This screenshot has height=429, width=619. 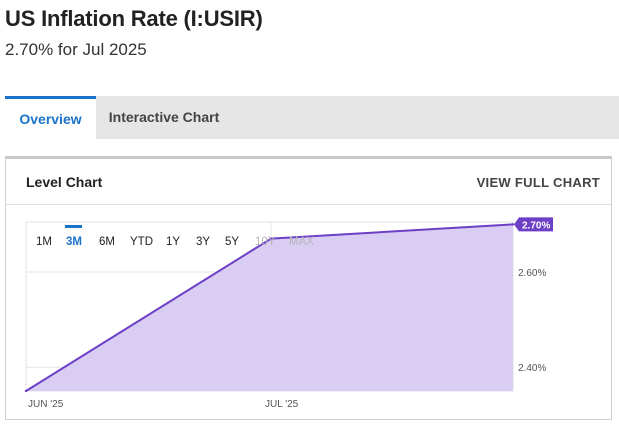 I want to click on page-subtitle: 2.70% for Jul 2025, so click(x=76, y=49).